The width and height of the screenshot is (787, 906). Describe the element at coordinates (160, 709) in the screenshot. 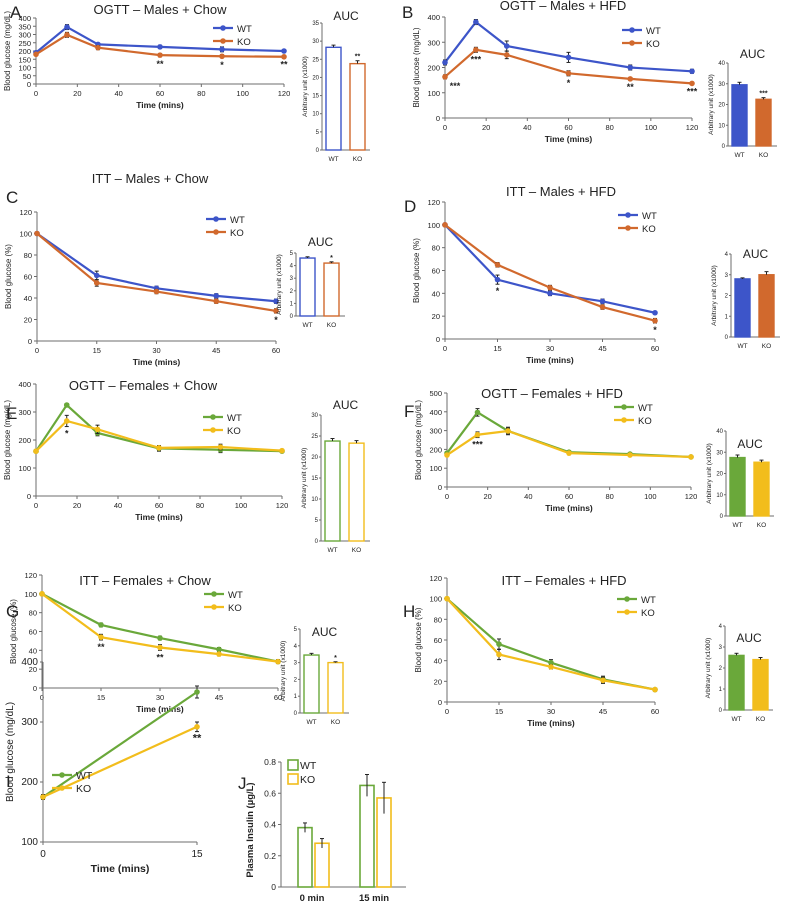

I see `panel-g-x-axis-label: Time (mins)` at that location.